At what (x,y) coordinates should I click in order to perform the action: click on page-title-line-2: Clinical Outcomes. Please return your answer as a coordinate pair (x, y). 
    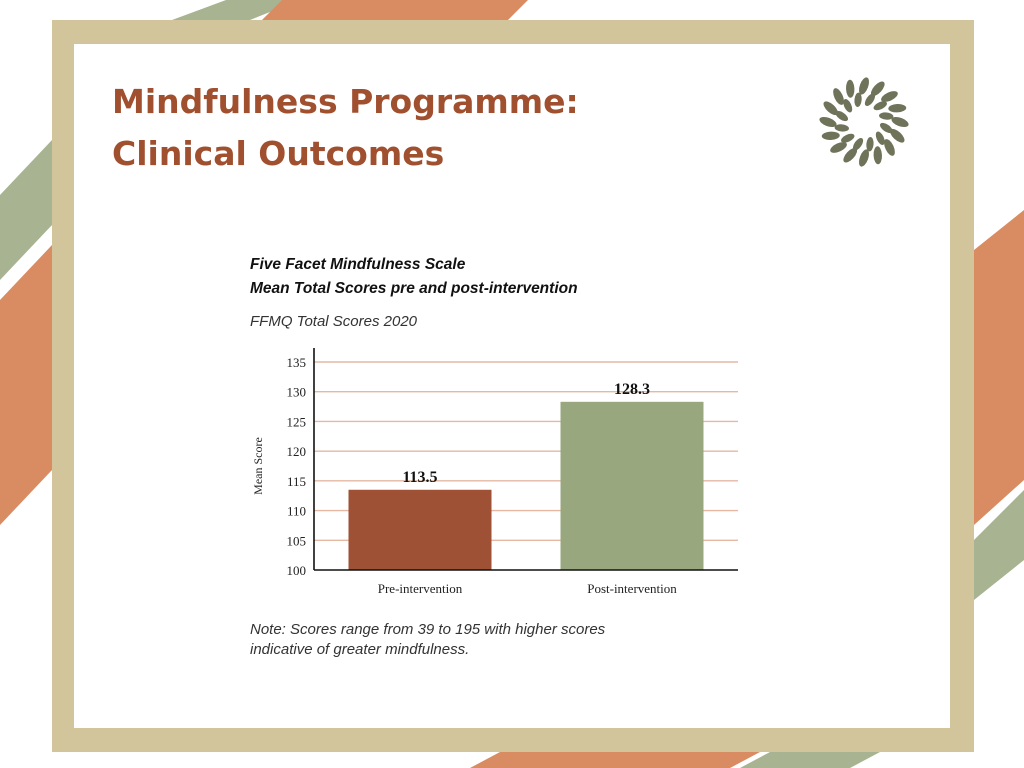
    Looking at the image, I should click on (278, 153).